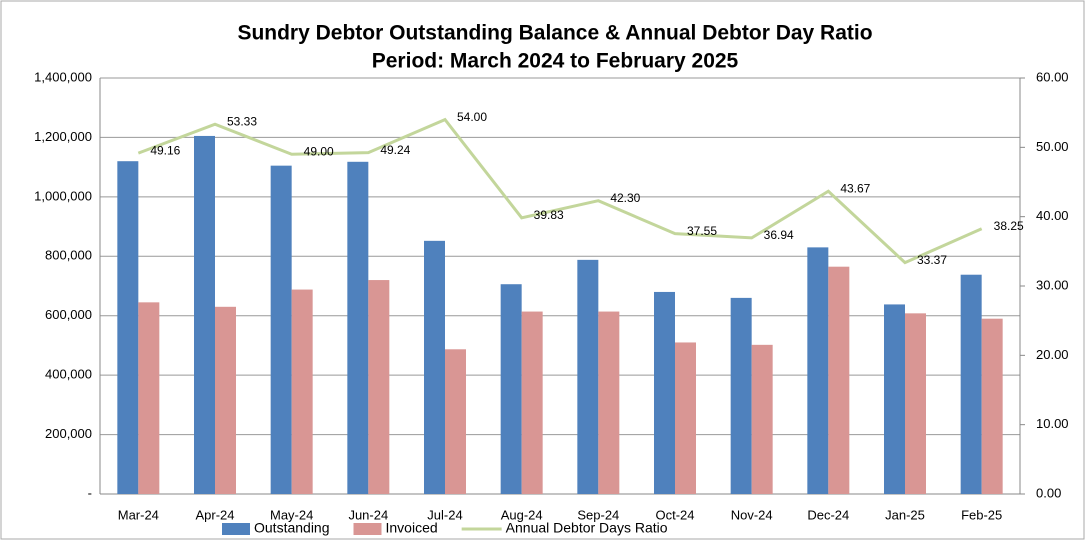 This screenshot has height=545, width=1085. Describe the element at coordinates (1052, 146) in the screenshot. I see `y2-tick-label: 50.00` at that location.